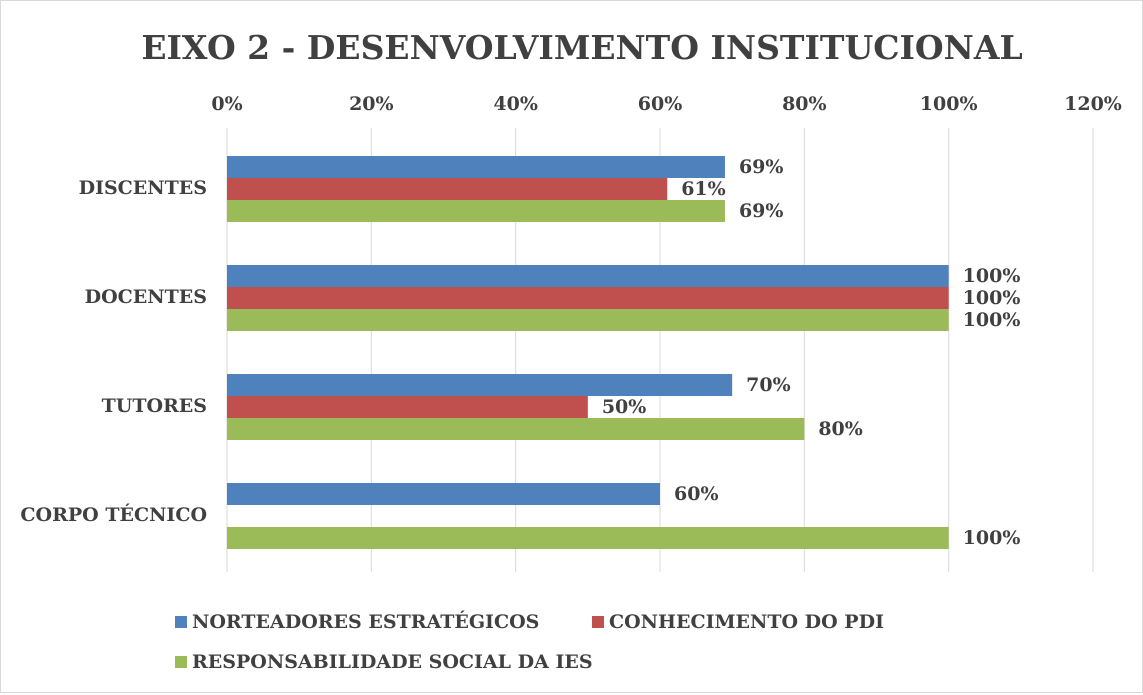  Describe the element at coordinates (143, 188) in the screenshot. I see `y-tick-label: DISCENTES` at that location.